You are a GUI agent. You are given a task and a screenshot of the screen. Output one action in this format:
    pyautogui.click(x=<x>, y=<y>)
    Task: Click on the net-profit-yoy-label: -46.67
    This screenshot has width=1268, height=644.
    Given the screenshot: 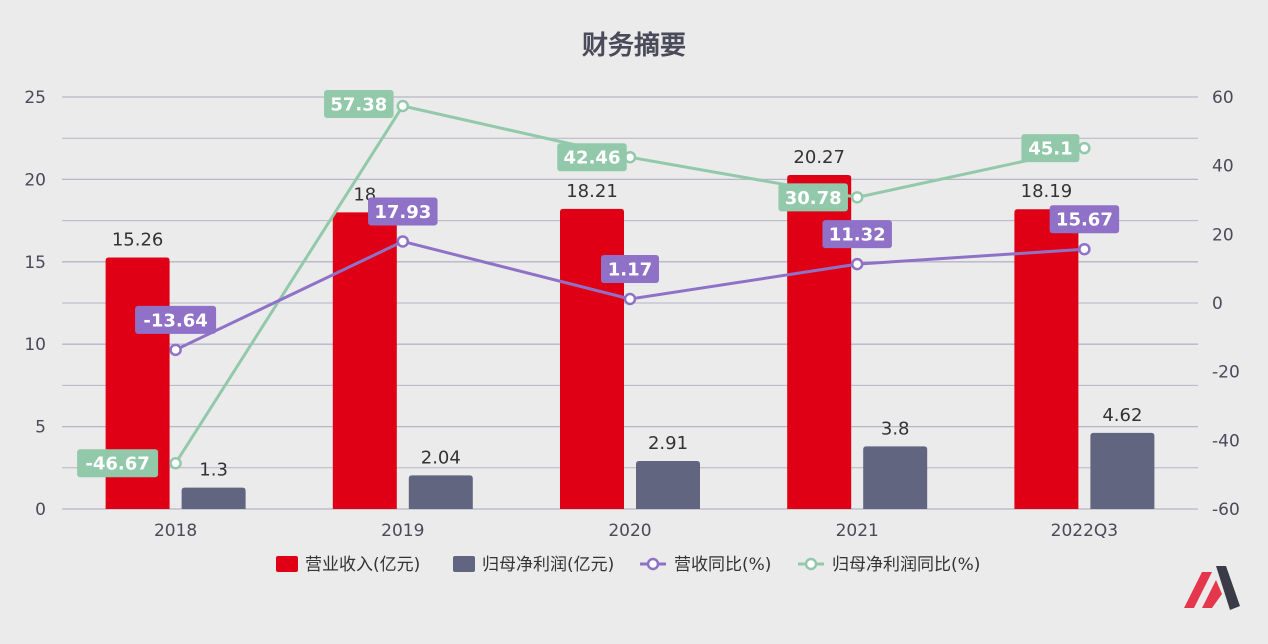 What is the action you would take?
    pyautogui.click(x=117, y=464)
    